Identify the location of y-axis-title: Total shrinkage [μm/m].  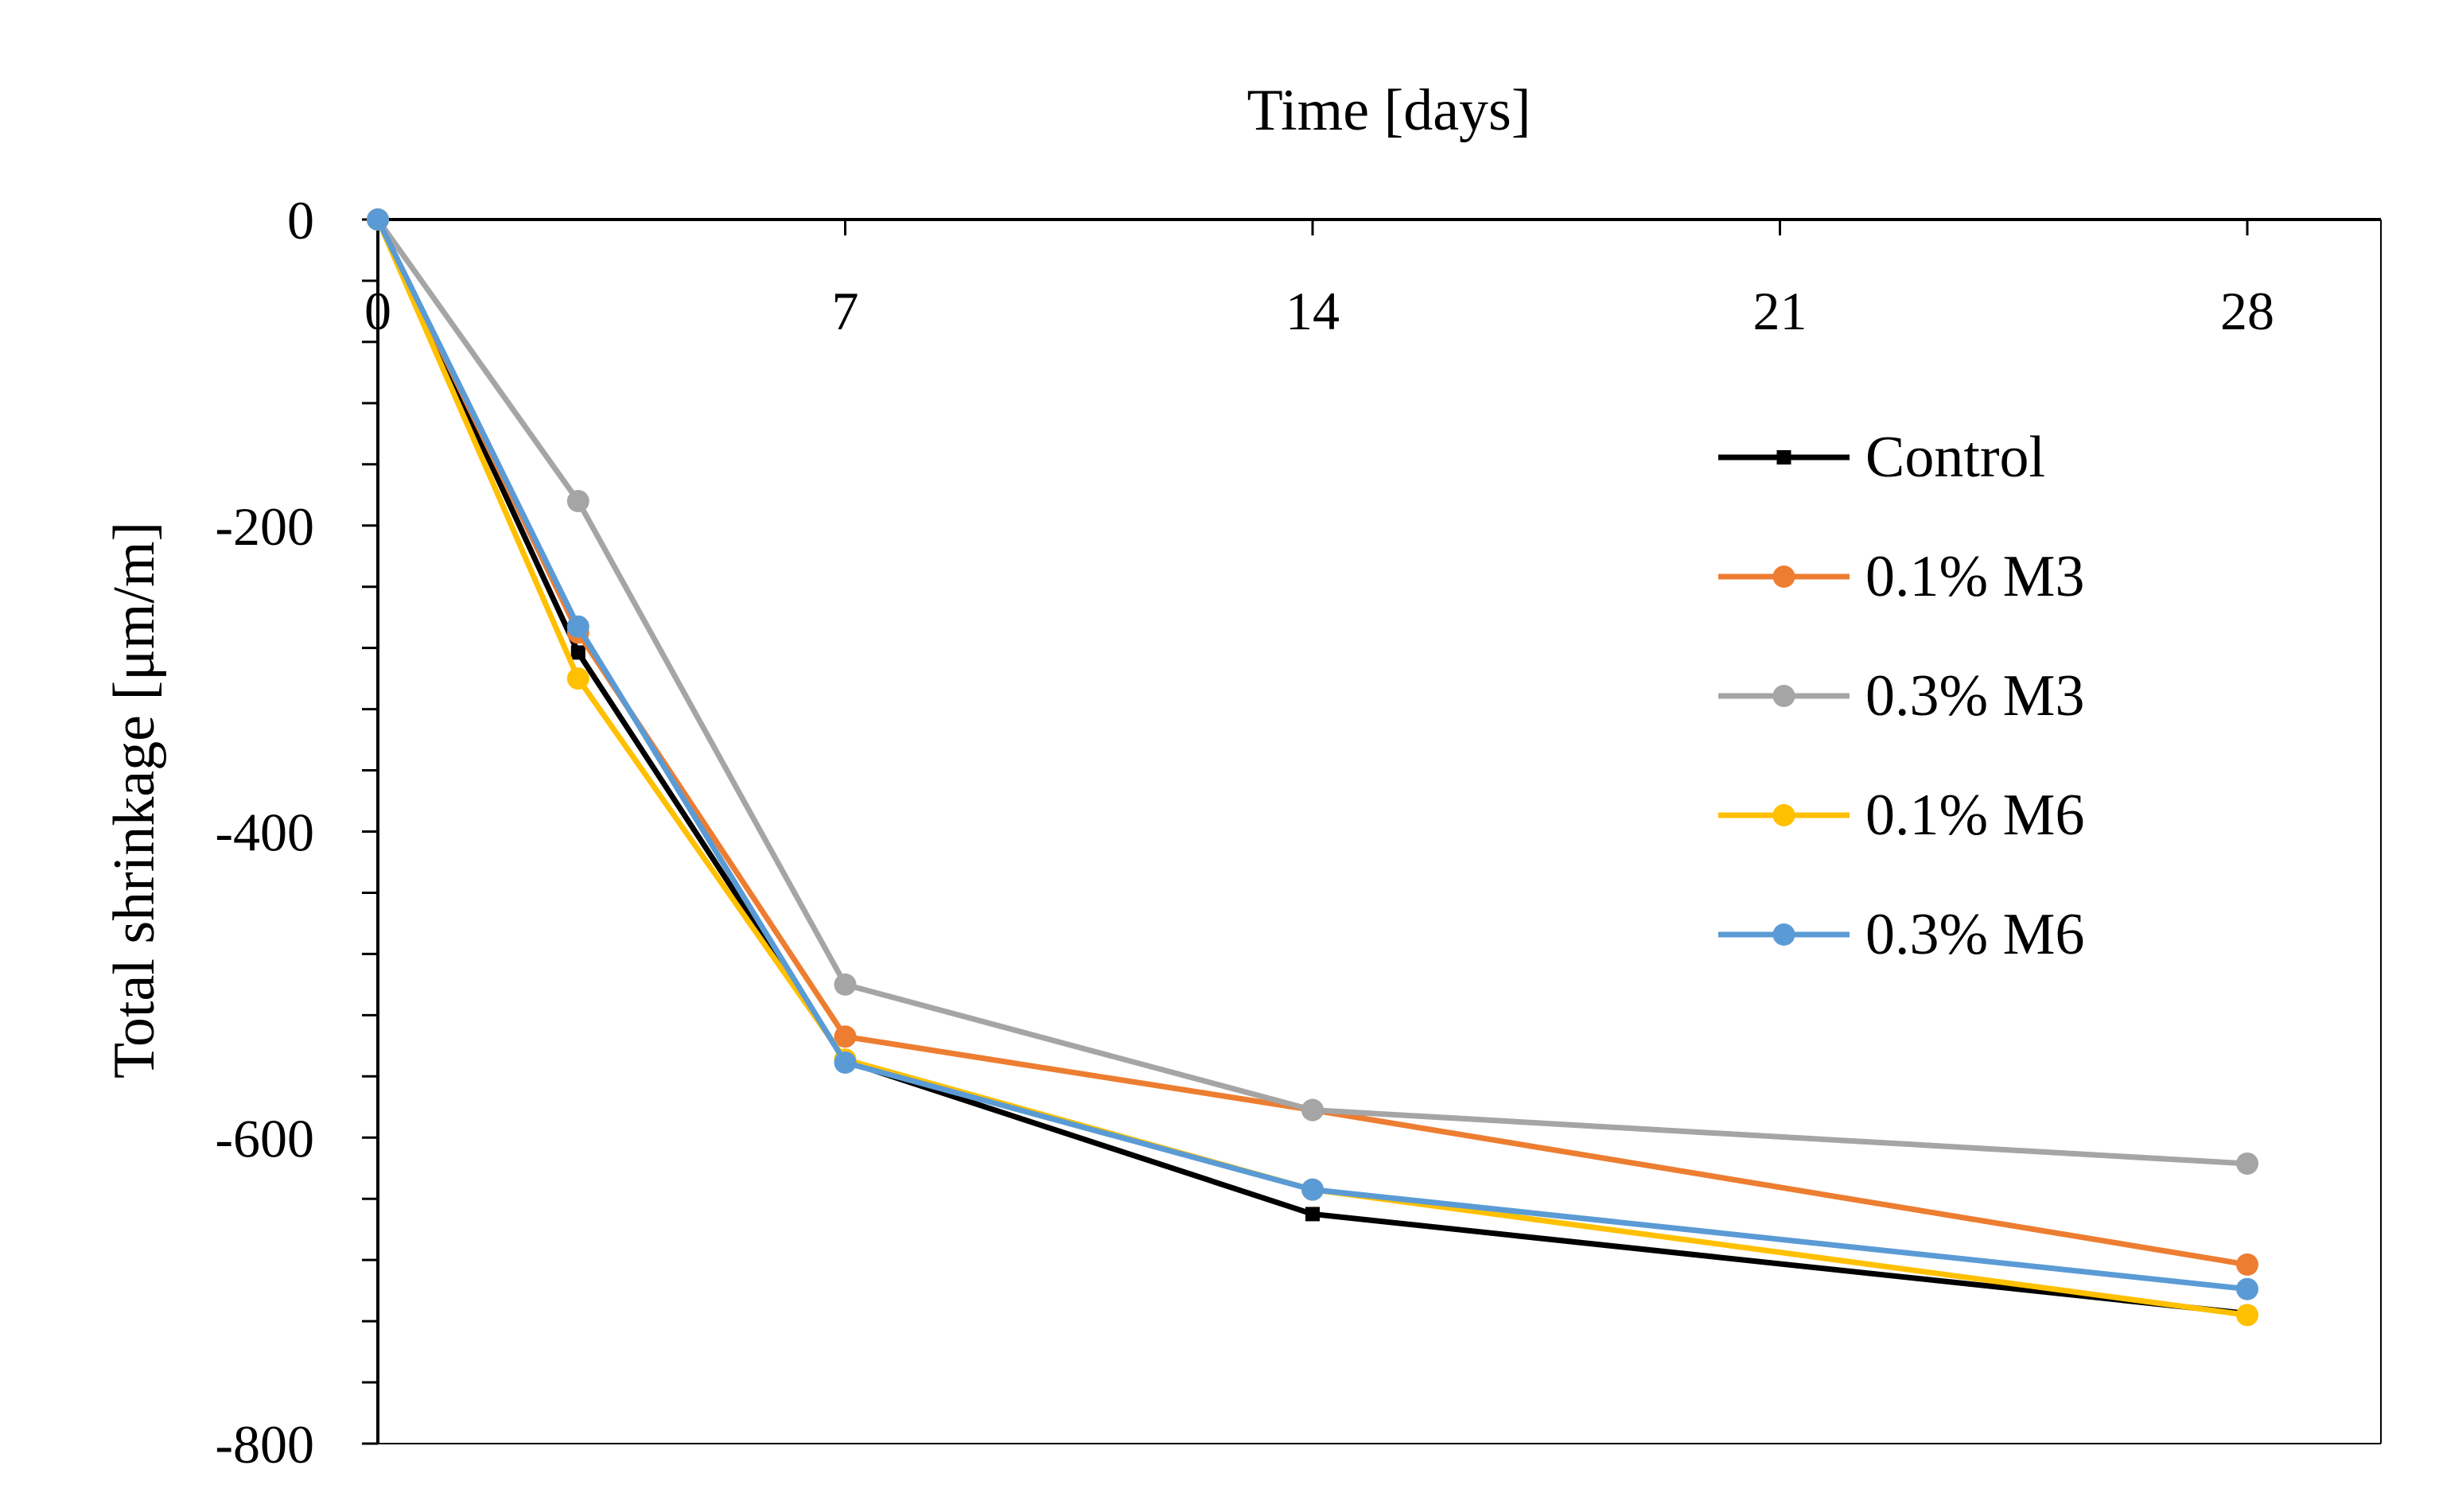
(134, 800).